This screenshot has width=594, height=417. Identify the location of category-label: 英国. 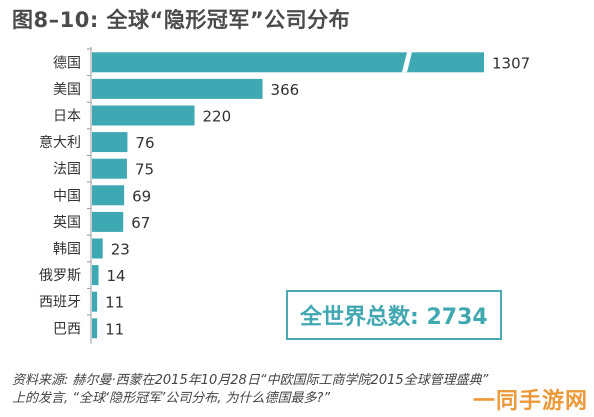
(67, 222).